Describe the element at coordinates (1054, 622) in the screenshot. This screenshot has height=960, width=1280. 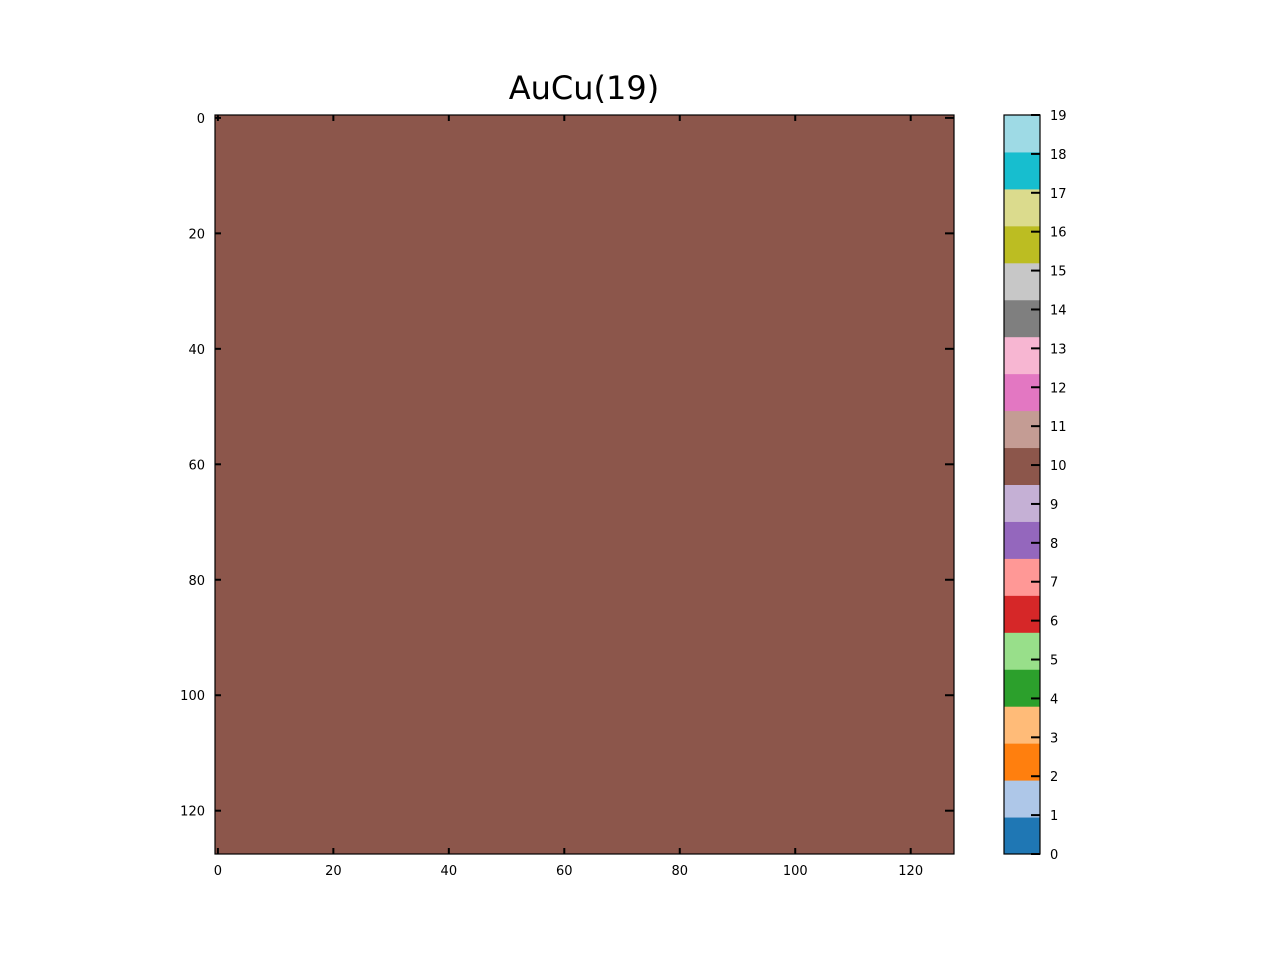
I see `colorbar-tick-label-6: 6` at that location.